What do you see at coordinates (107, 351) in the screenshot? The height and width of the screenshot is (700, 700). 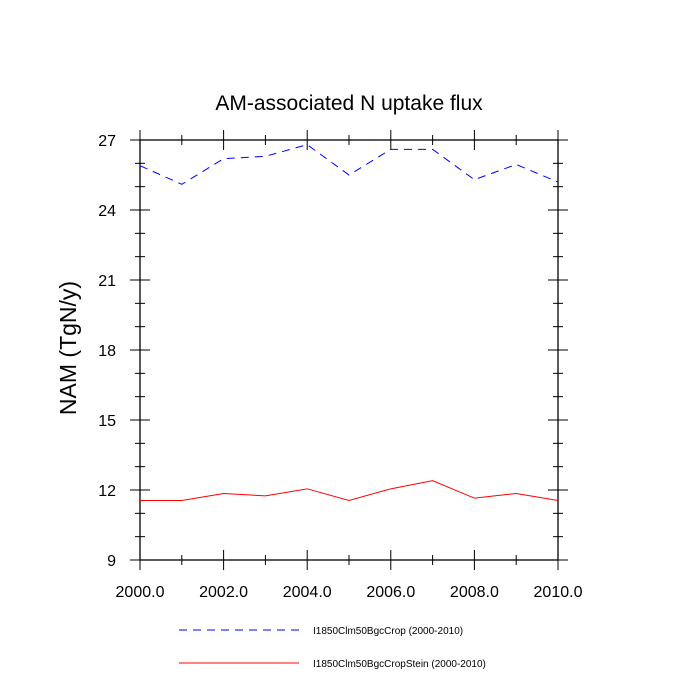 I see `y-tick-label: 18` at bounding box center [107, 351].